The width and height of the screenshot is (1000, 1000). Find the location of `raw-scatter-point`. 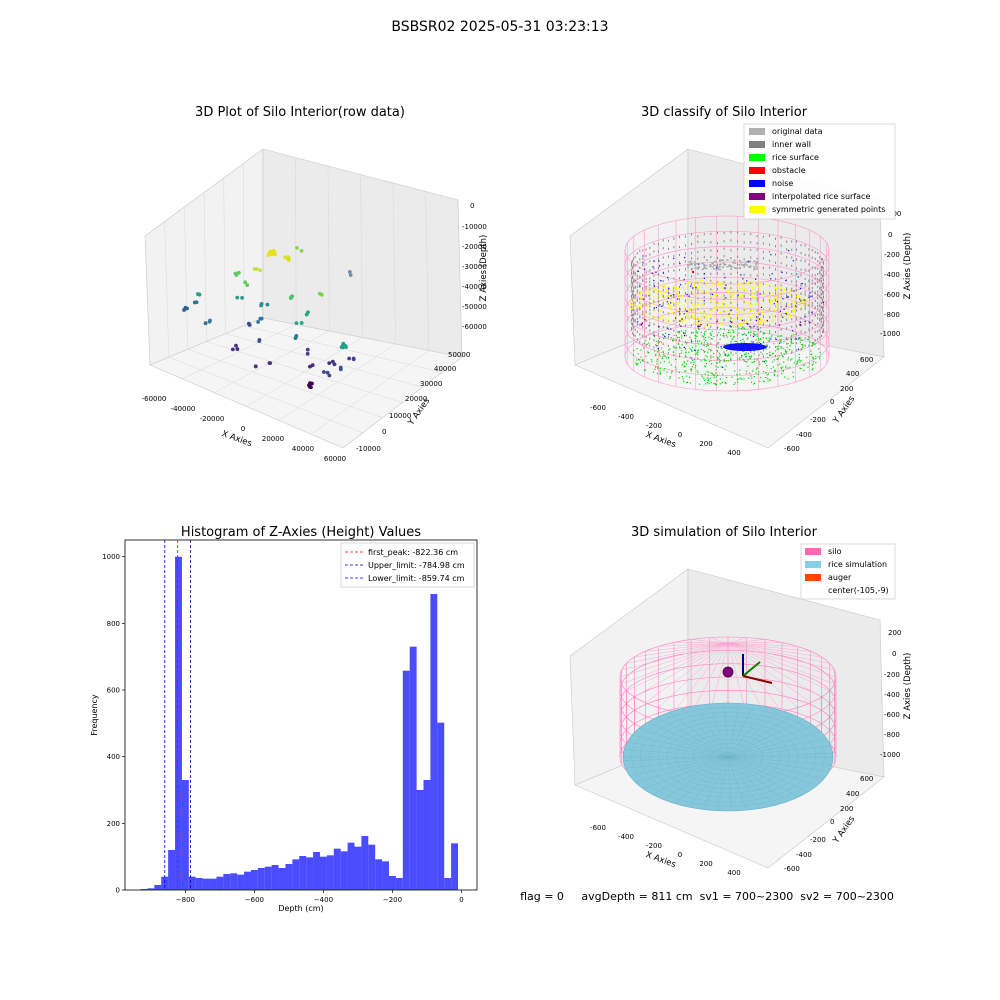

raw-scatter-point is located at coordinates (349, 271).